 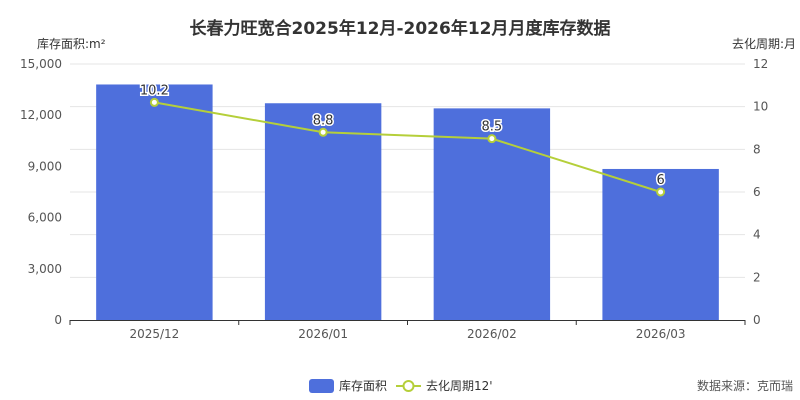 I want to click on x-tick-label: 2026/02, so click(x=492, y=334).